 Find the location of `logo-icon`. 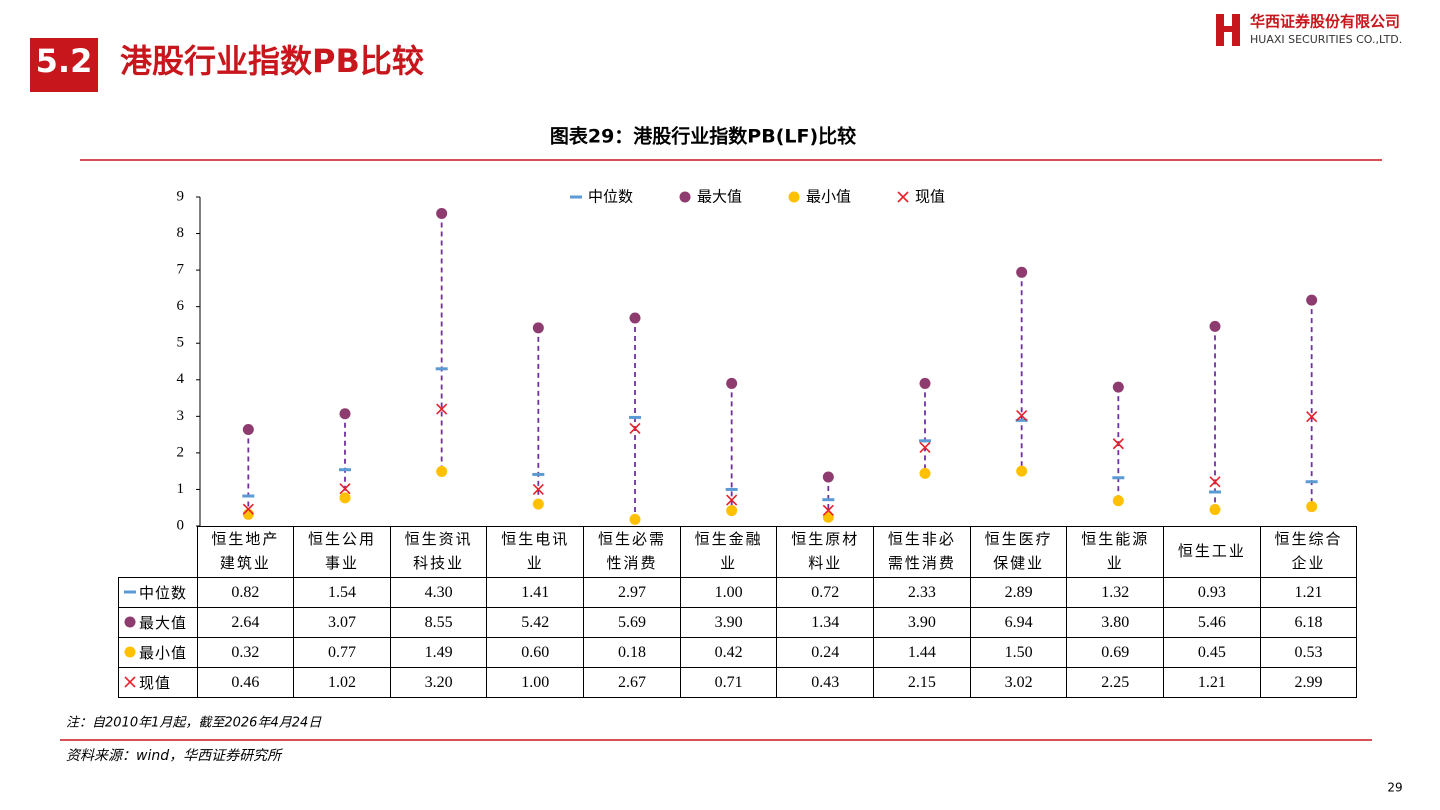

logo-icon is located at coordinates (1228, 30).